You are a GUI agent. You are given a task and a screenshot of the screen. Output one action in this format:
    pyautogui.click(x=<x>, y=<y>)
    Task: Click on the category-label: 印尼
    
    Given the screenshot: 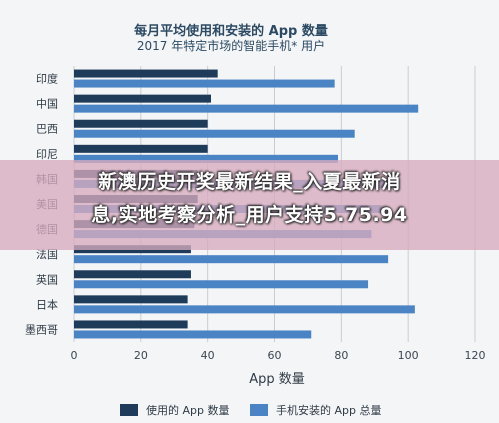 What is the action you would take?
    pyautogui.click(x=47, y=154)
    